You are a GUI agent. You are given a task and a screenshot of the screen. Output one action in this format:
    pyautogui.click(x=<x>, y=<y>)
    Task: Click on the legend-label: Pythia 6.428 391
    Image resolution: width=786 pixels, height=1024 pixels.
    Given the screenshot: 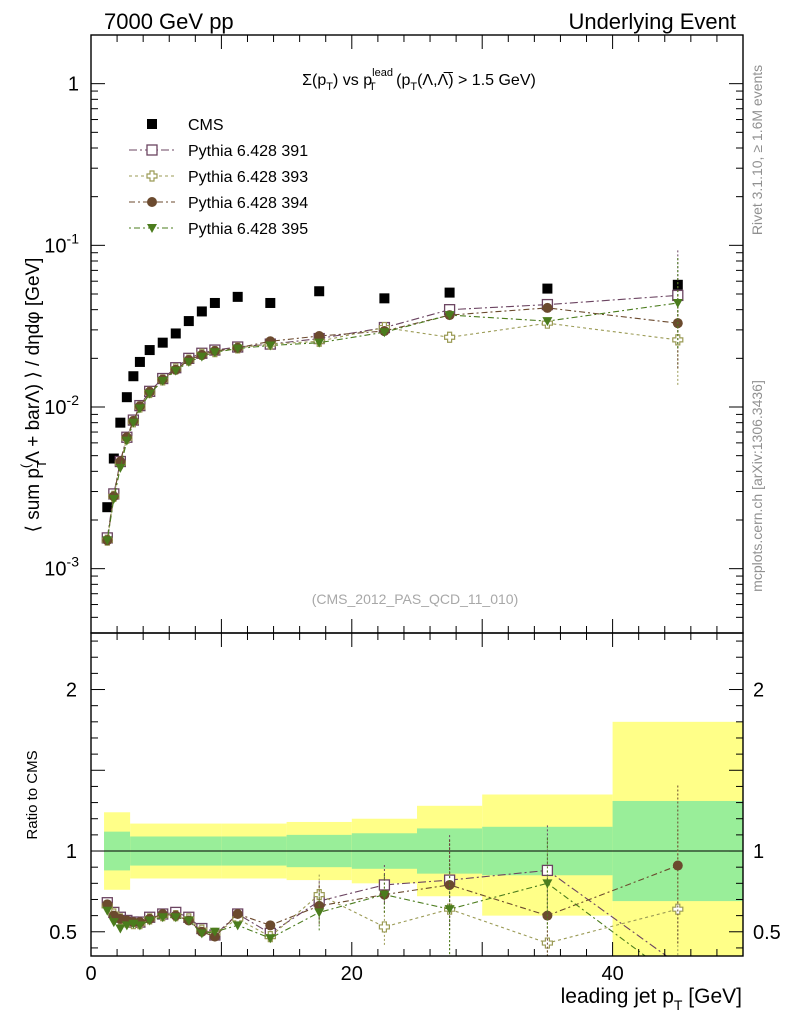 What is the action you would take?
    pyautogui.click(x=248, y=151)
    